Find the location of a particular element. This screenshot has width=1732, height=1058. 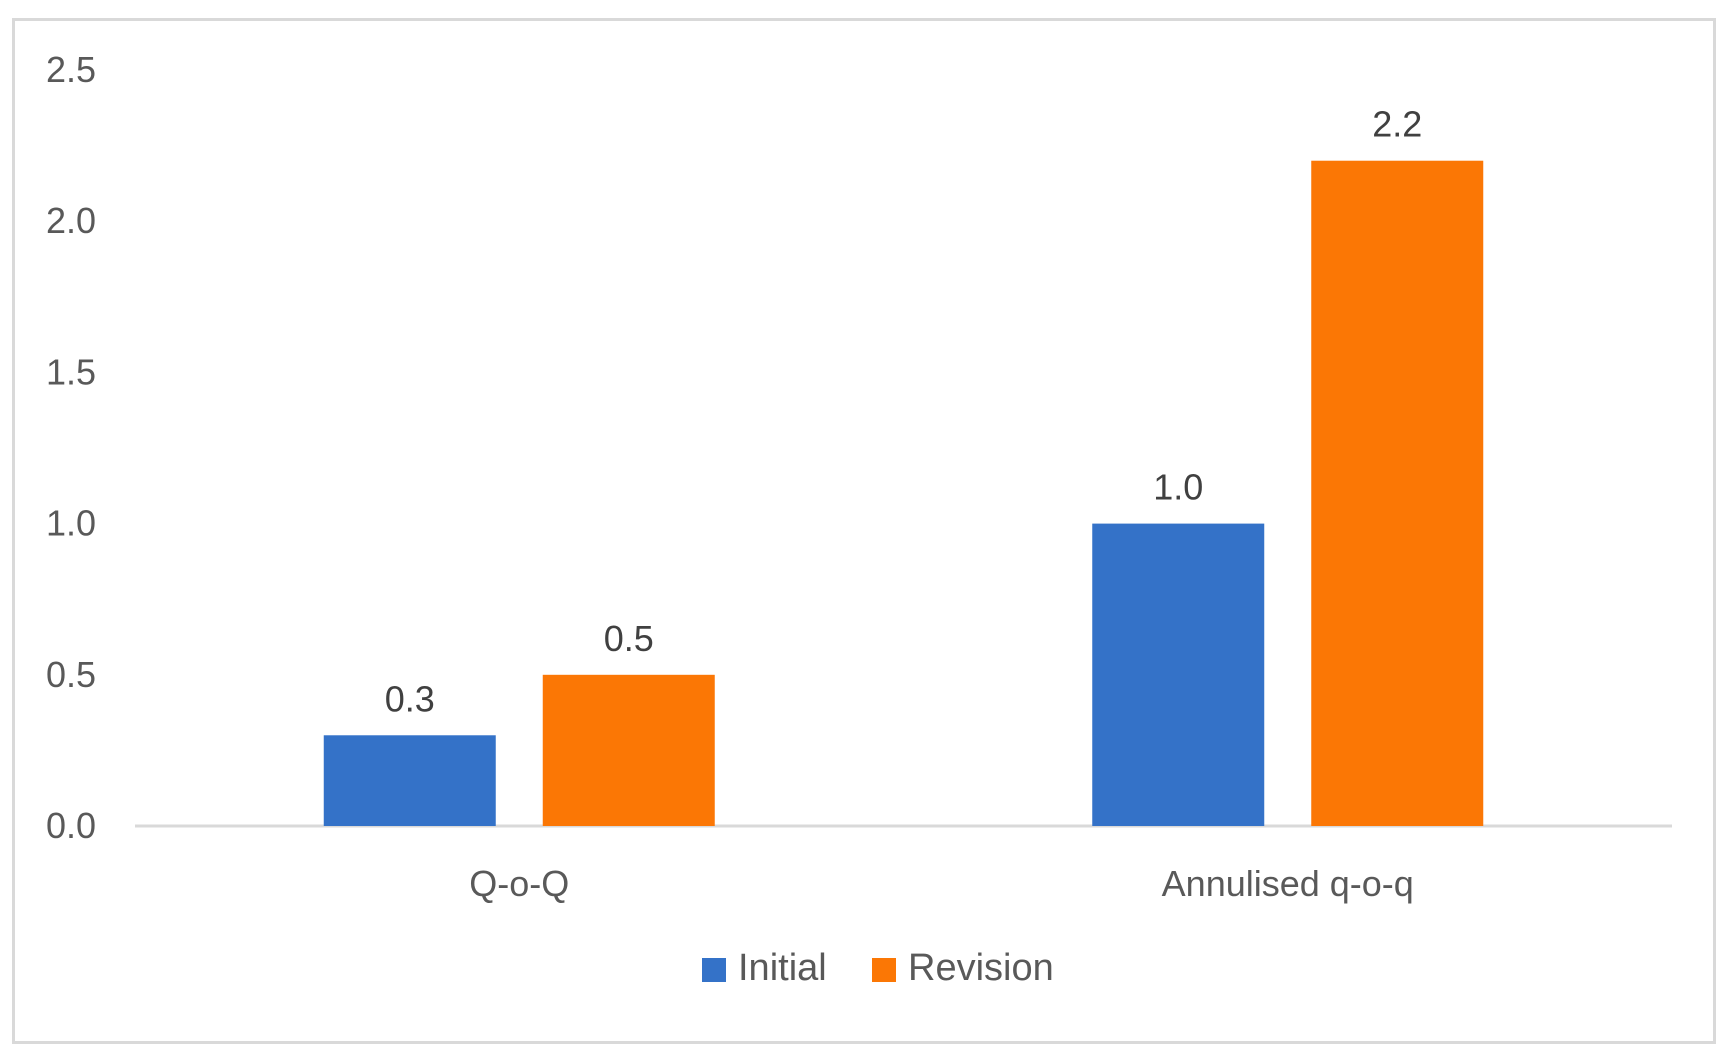

legend-swatch-revision is located at coordinates (884, 970).